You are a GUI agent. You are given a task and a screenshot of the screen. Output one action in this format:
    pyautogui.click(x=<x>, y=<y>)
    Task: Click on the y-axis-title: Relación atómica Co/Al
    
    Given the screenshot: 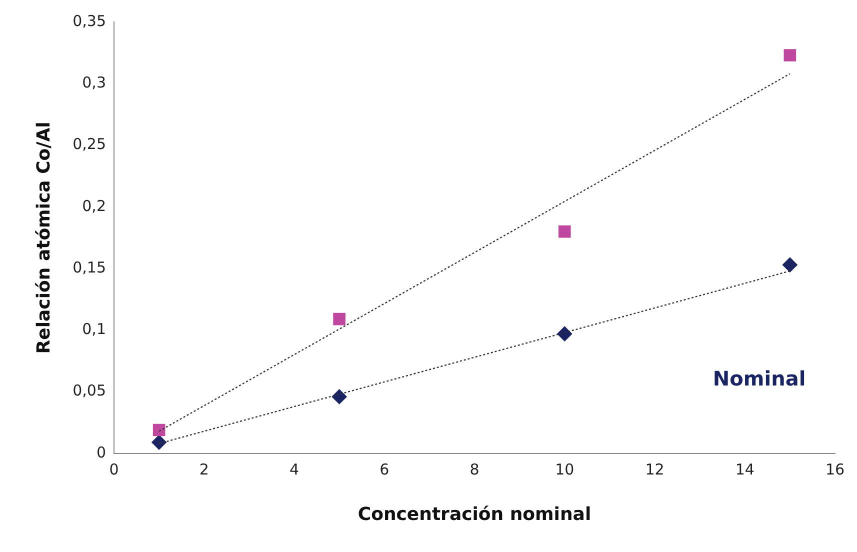 What is the action you would take?
    pyautogui.click(x=43, y=238)
    